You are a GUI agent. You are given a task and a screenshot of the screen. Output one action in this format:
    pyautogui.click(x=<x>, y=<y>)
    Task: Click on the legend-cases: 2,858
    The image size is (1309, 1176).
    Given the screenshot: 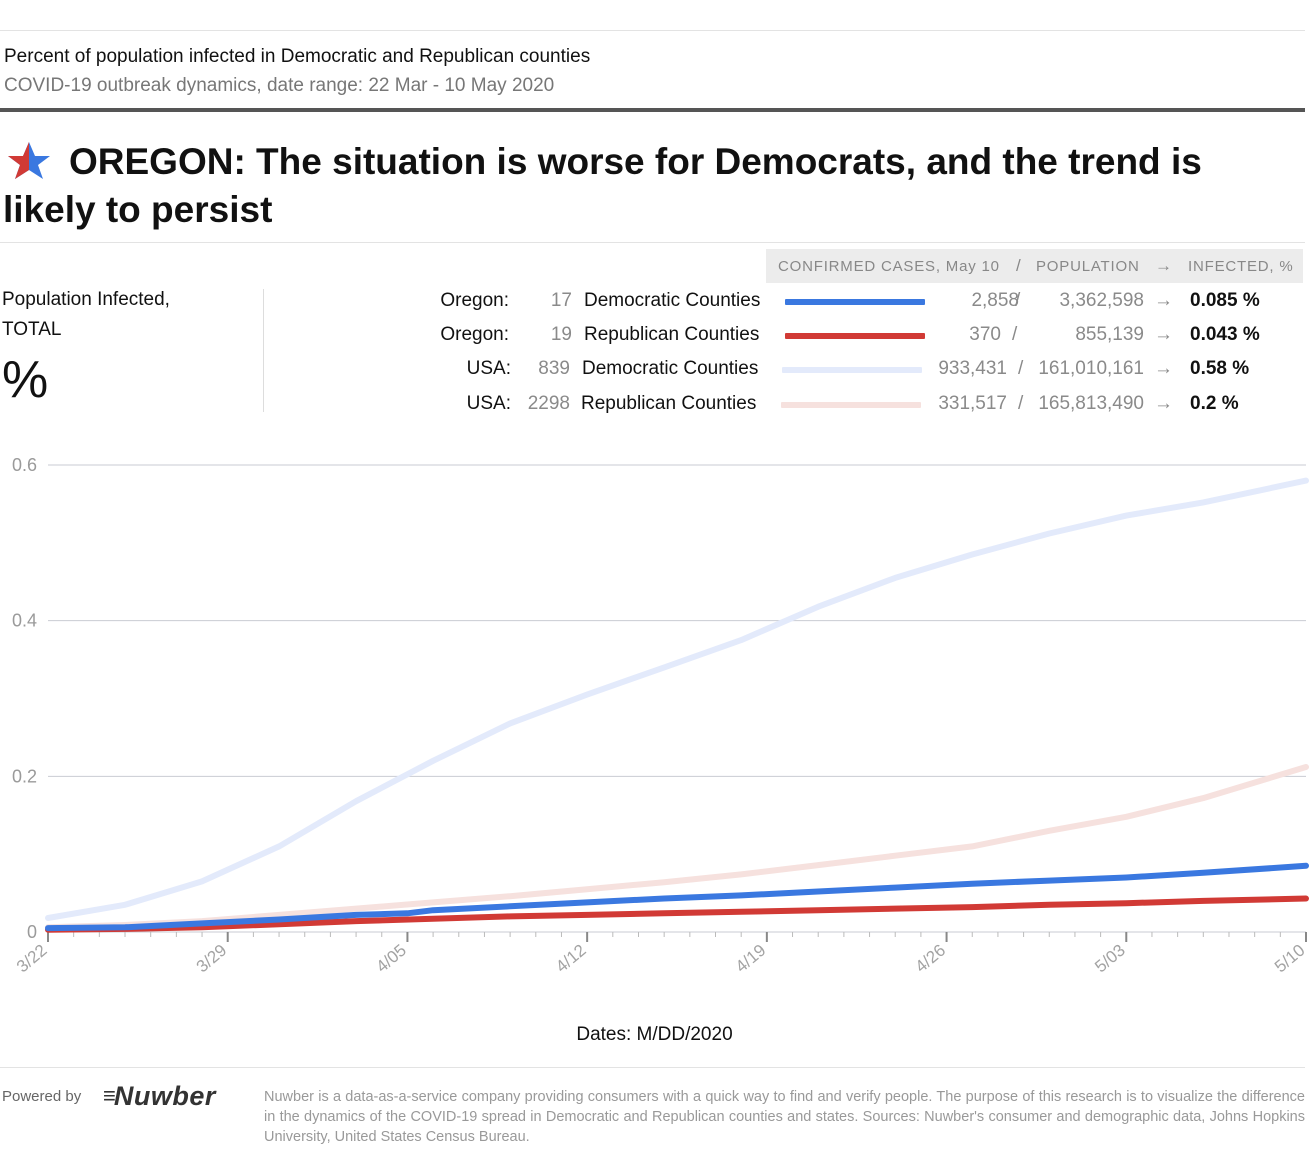 What is the action you would take?
    pyautogui.click(x=995, y=300)
    